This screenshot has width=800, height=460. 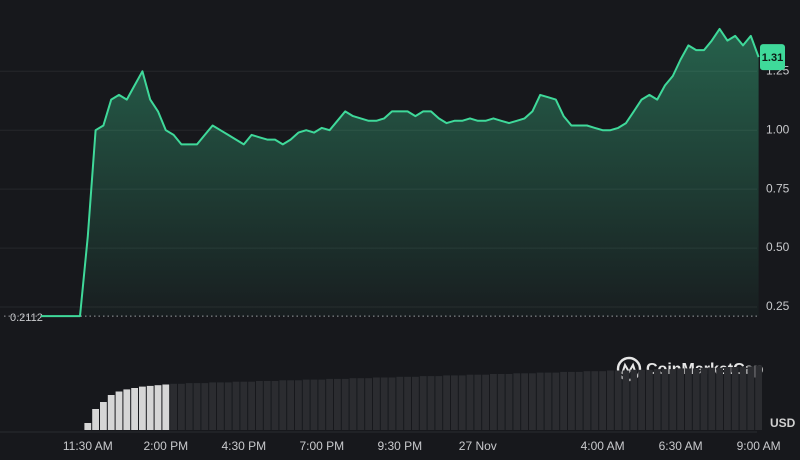 I want to click on last-price-badge, so click(x=772, y=57).